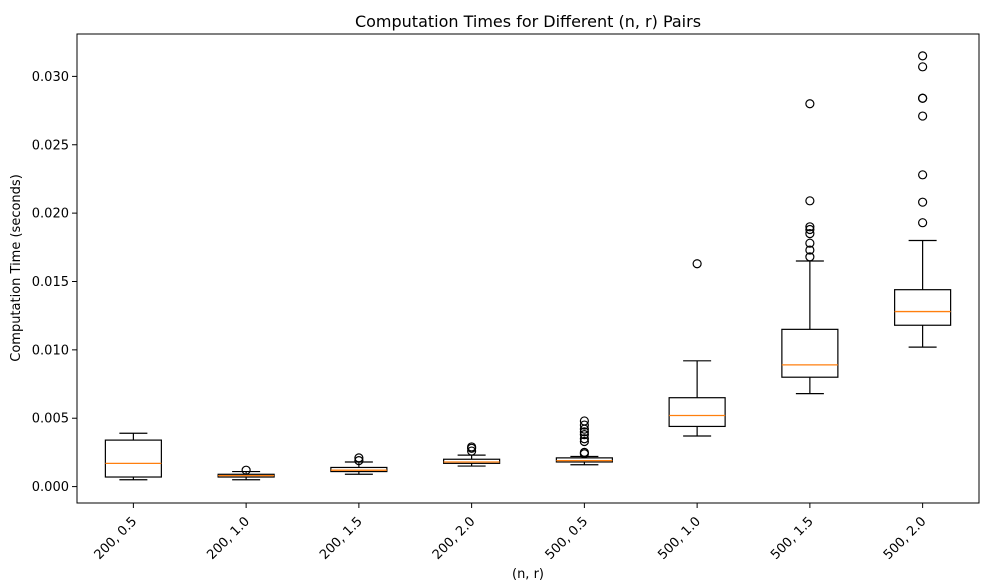 The image size is (988, 584). I want to click on y-axis: 0.000 0.005 0.010 0.015 0.020 0.025 0.030, so click(54, 282).